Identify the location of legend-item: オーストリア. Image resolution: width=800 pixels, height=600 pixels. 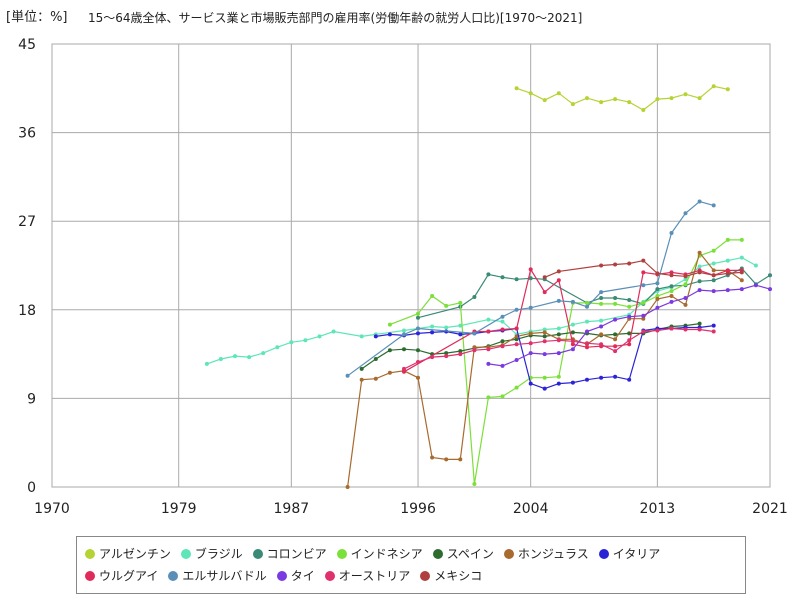
(367, 575).